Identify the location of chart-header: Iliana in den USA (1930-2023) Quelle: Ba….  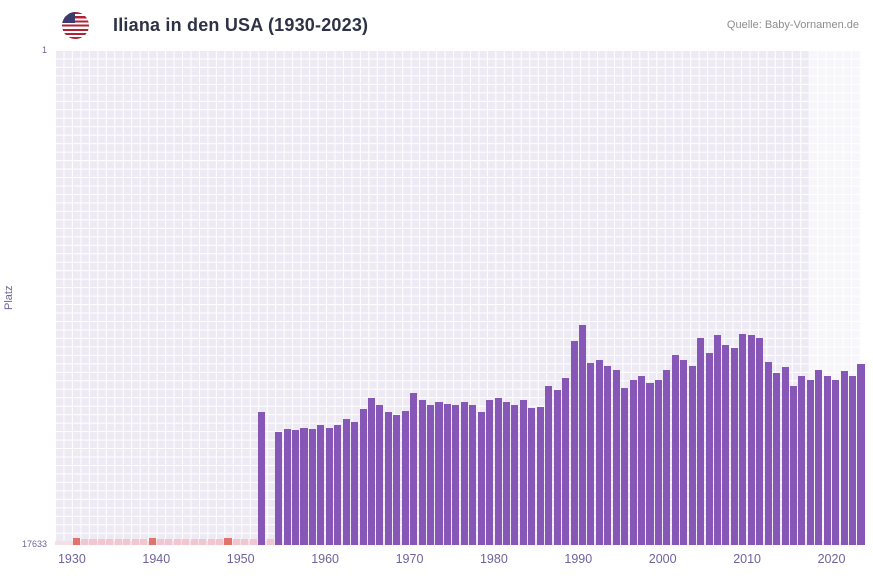
(460, 25).